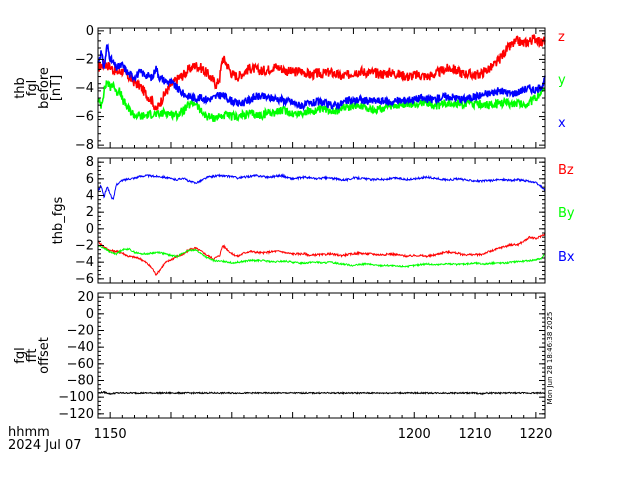 This screenshot has height=485, width=640. I want to click on legend-By: By, so click(566, 213).